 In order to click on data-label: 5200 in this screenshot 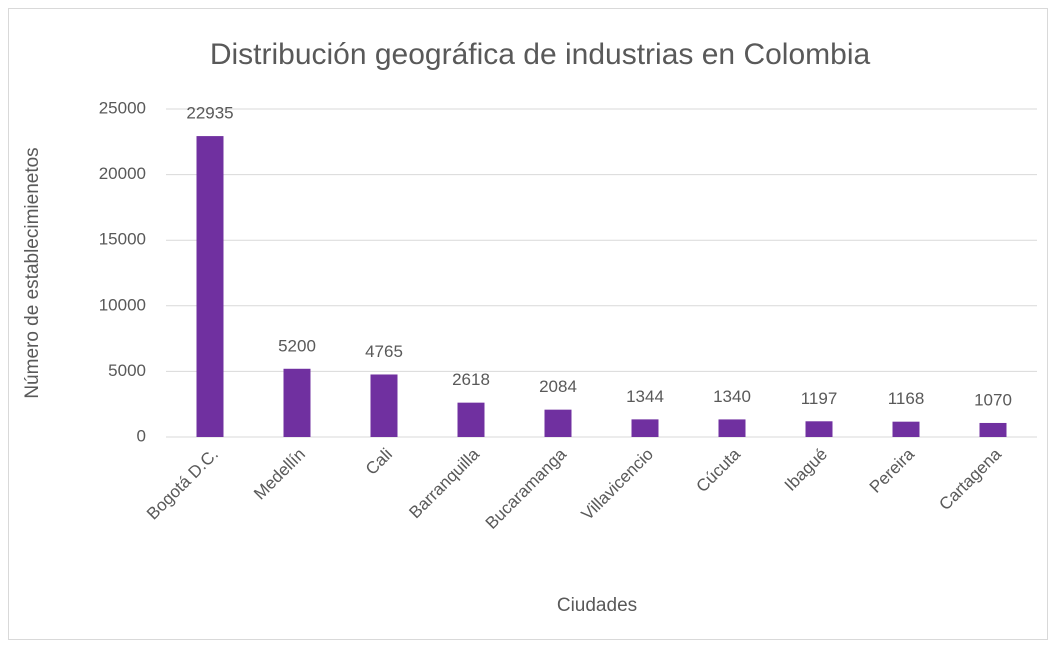, I will do `click(297, 345)`.